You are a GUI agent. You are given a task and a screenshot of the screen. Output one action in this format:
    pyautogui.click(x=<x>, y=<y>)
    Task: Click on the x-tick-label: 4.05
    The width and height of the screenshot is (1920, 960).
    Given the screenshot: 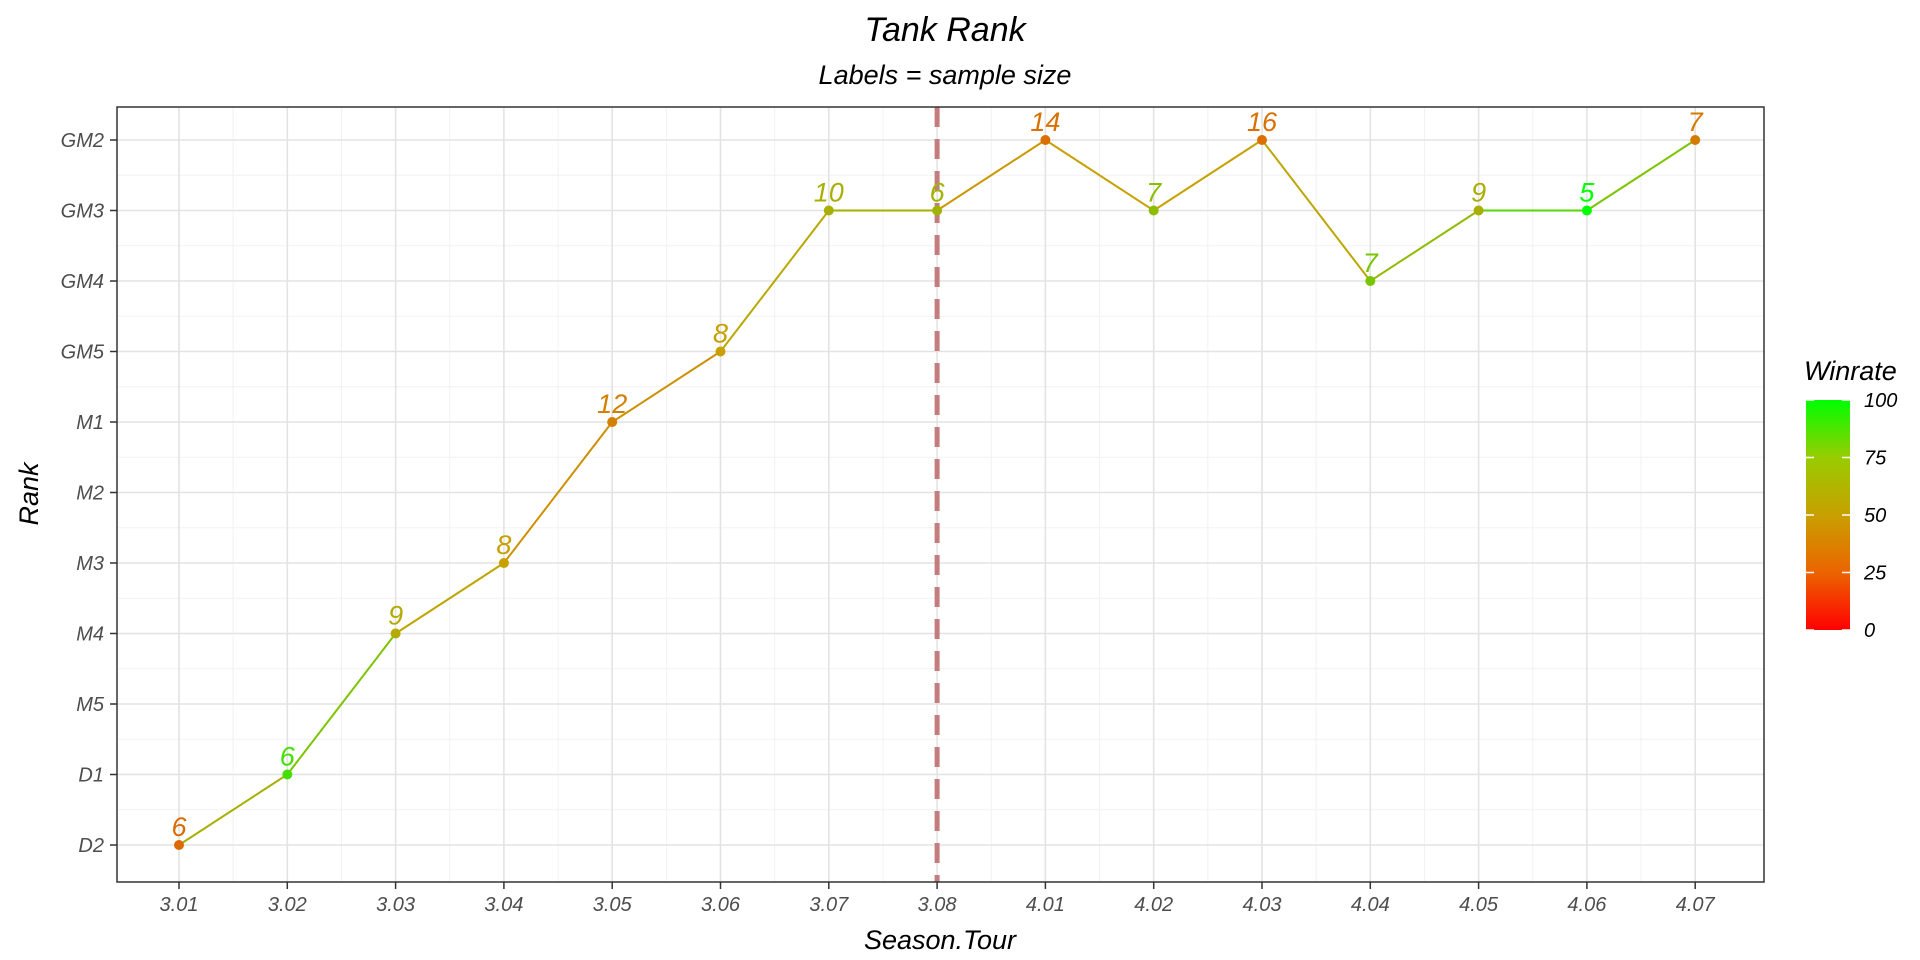 What is the action you would take?
    pyautogui.click(x=1479, y=905)
    